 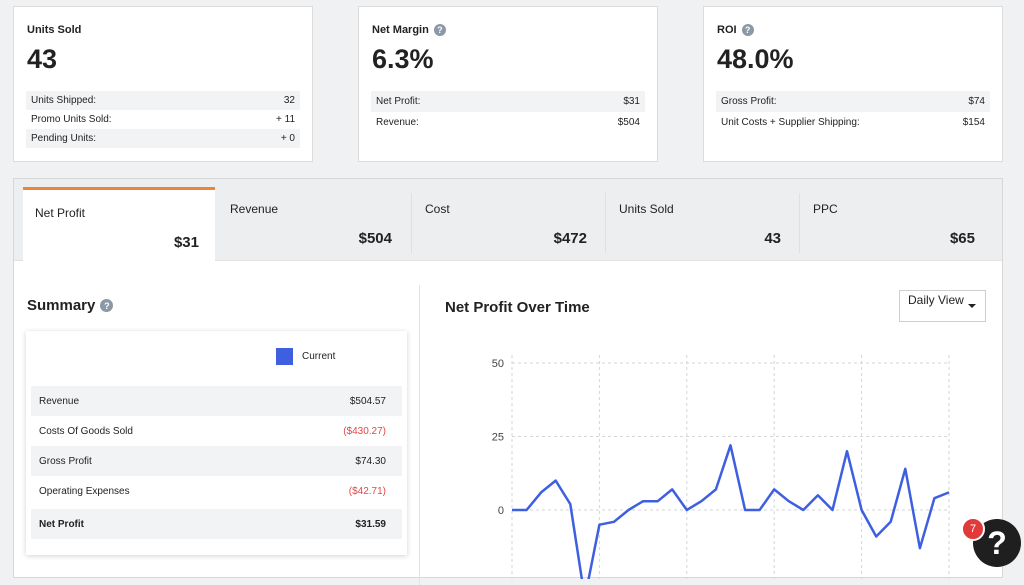 I want to click on y-tick-label: 50, so click(x=498, y=364).